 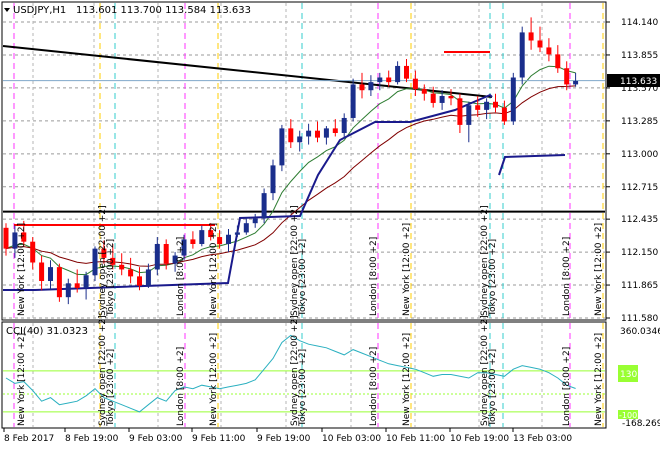 I want to click on price-tick-label: 112.150, so click(x=639, y=253).